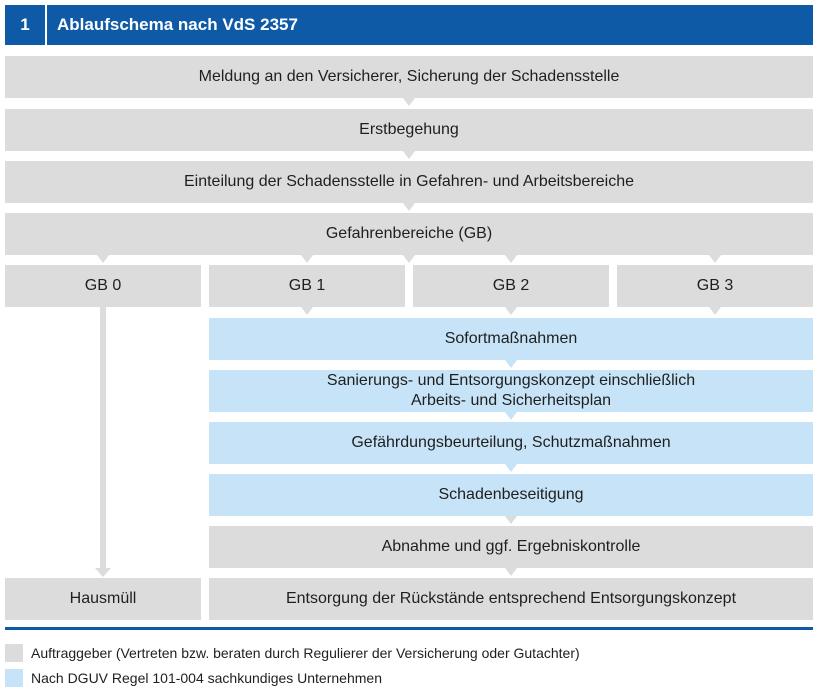  What do you see at coordinates (103, 286) in the screenshot?
I see `box-gb0: GB 0` at bounding box center [103, 286].